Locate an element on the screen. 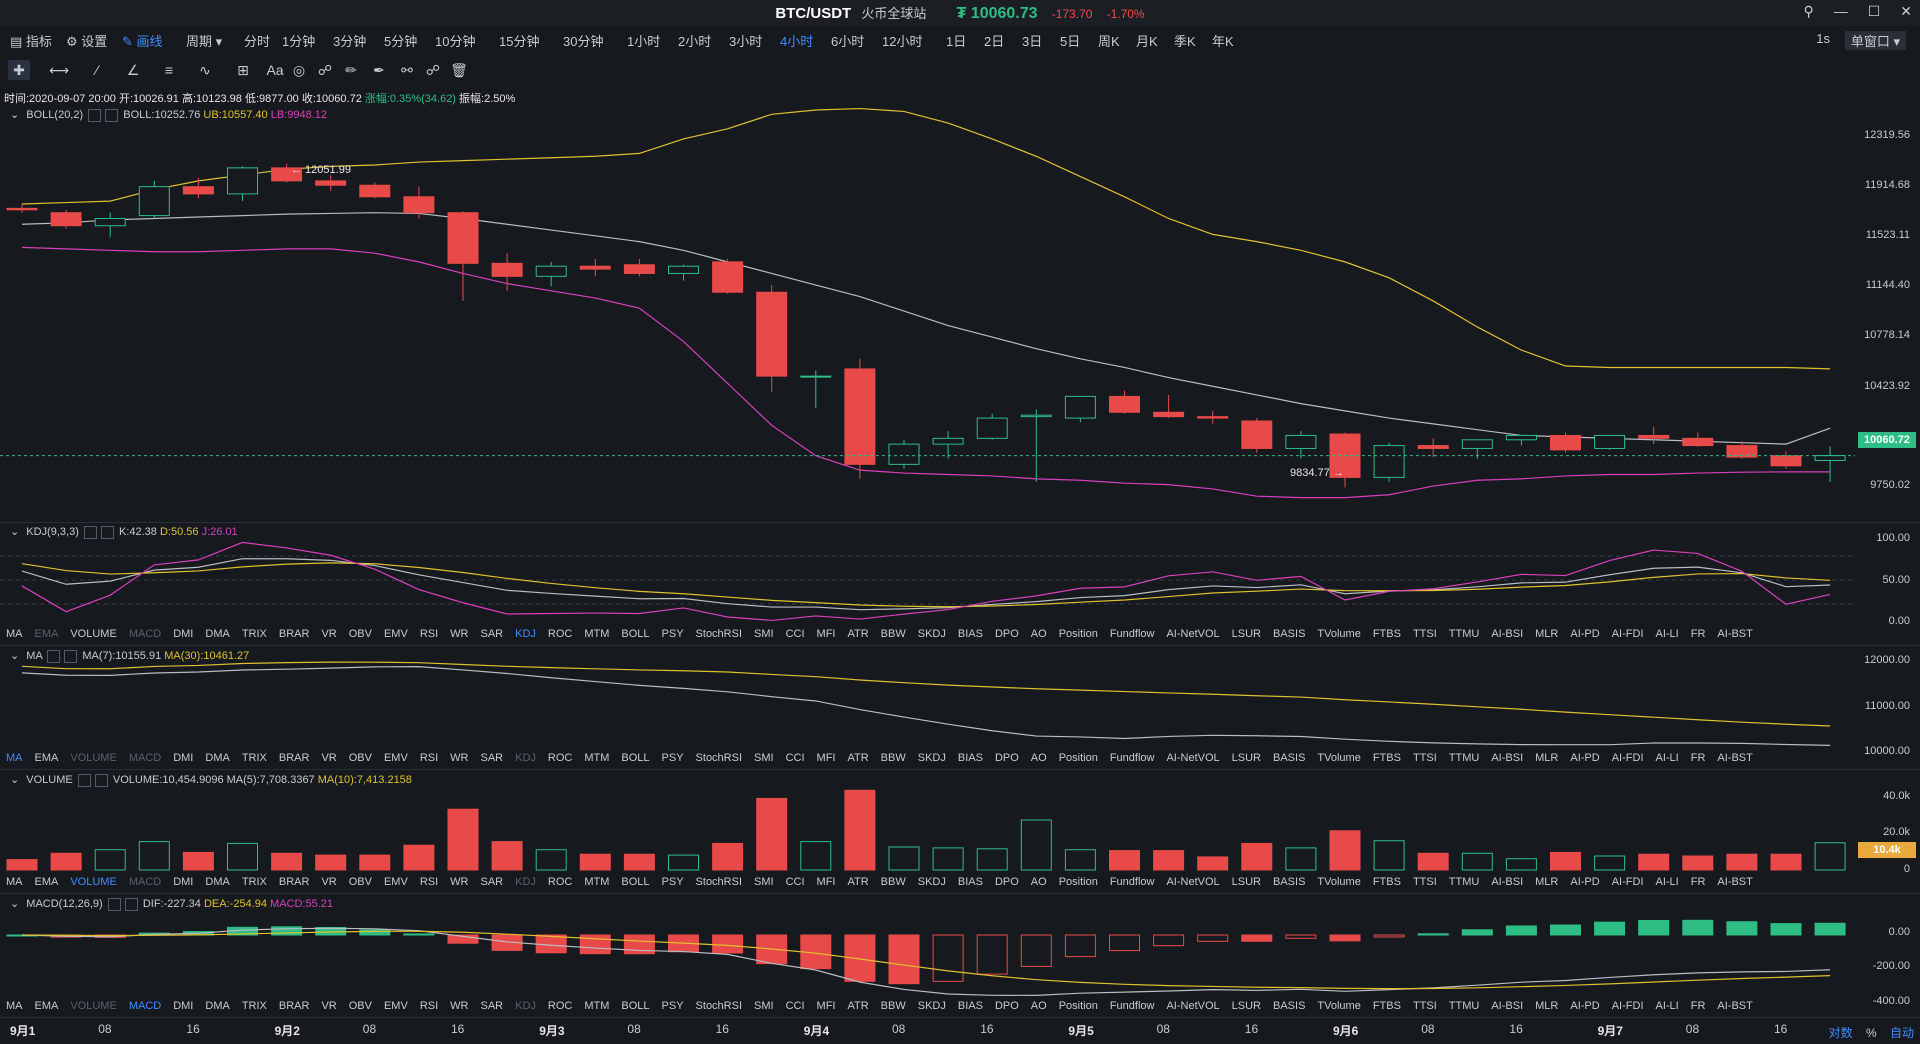 This screenshot has width=1920, height=1044. kdj-settings-icon is located at coordinates (90, 532).